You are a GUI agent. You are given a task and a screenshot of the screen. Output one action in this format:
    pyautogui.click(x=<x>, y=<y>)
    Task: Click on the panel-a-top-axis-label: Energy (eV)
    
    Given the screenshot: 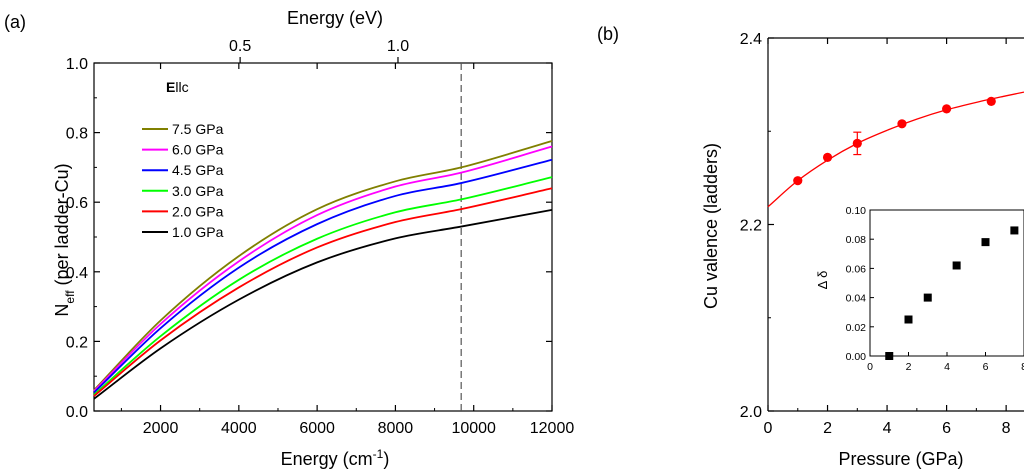 What is the action you would take?
    pyautogui.click(x=335, y=18)
    